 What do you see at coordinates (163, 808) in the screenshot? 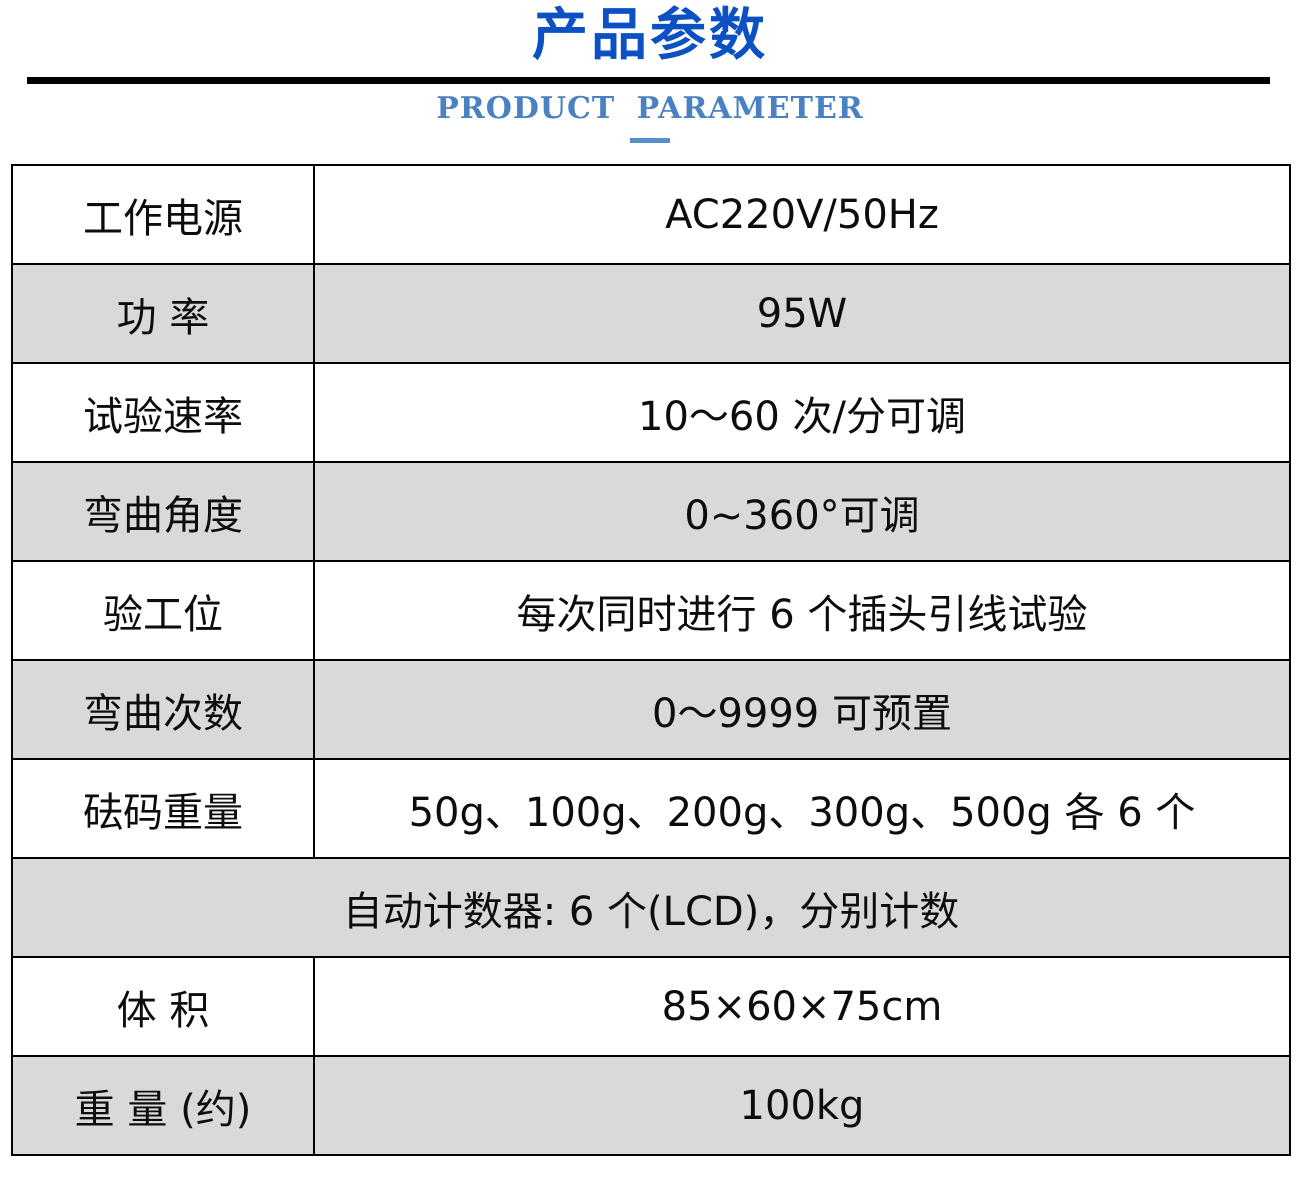
I see `param-label: 砝码重量` at bounding box center [163, 808].